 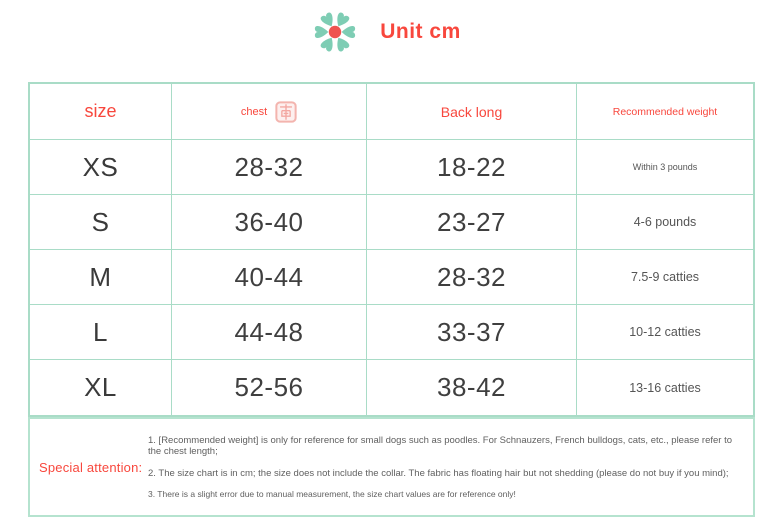 I want to click on back-long-cell: 28-32, so click(x=472, y=277).